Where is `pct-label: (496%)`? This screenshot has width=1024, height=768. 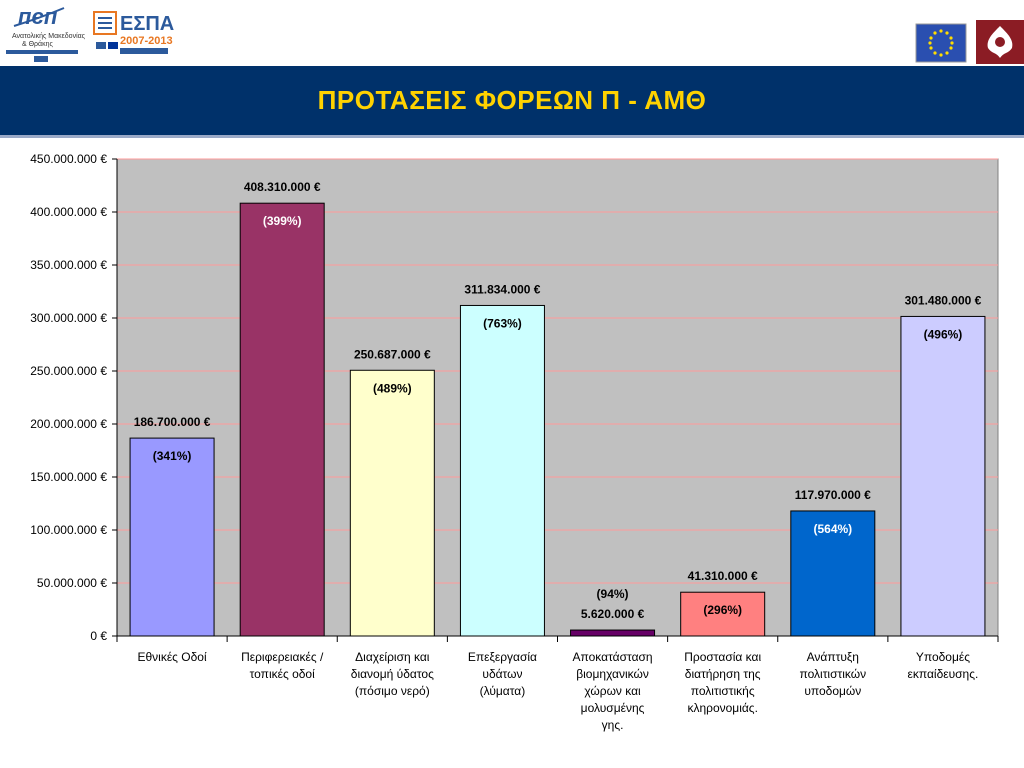
pct-label: (496%) is located at coordinates (943, 334).